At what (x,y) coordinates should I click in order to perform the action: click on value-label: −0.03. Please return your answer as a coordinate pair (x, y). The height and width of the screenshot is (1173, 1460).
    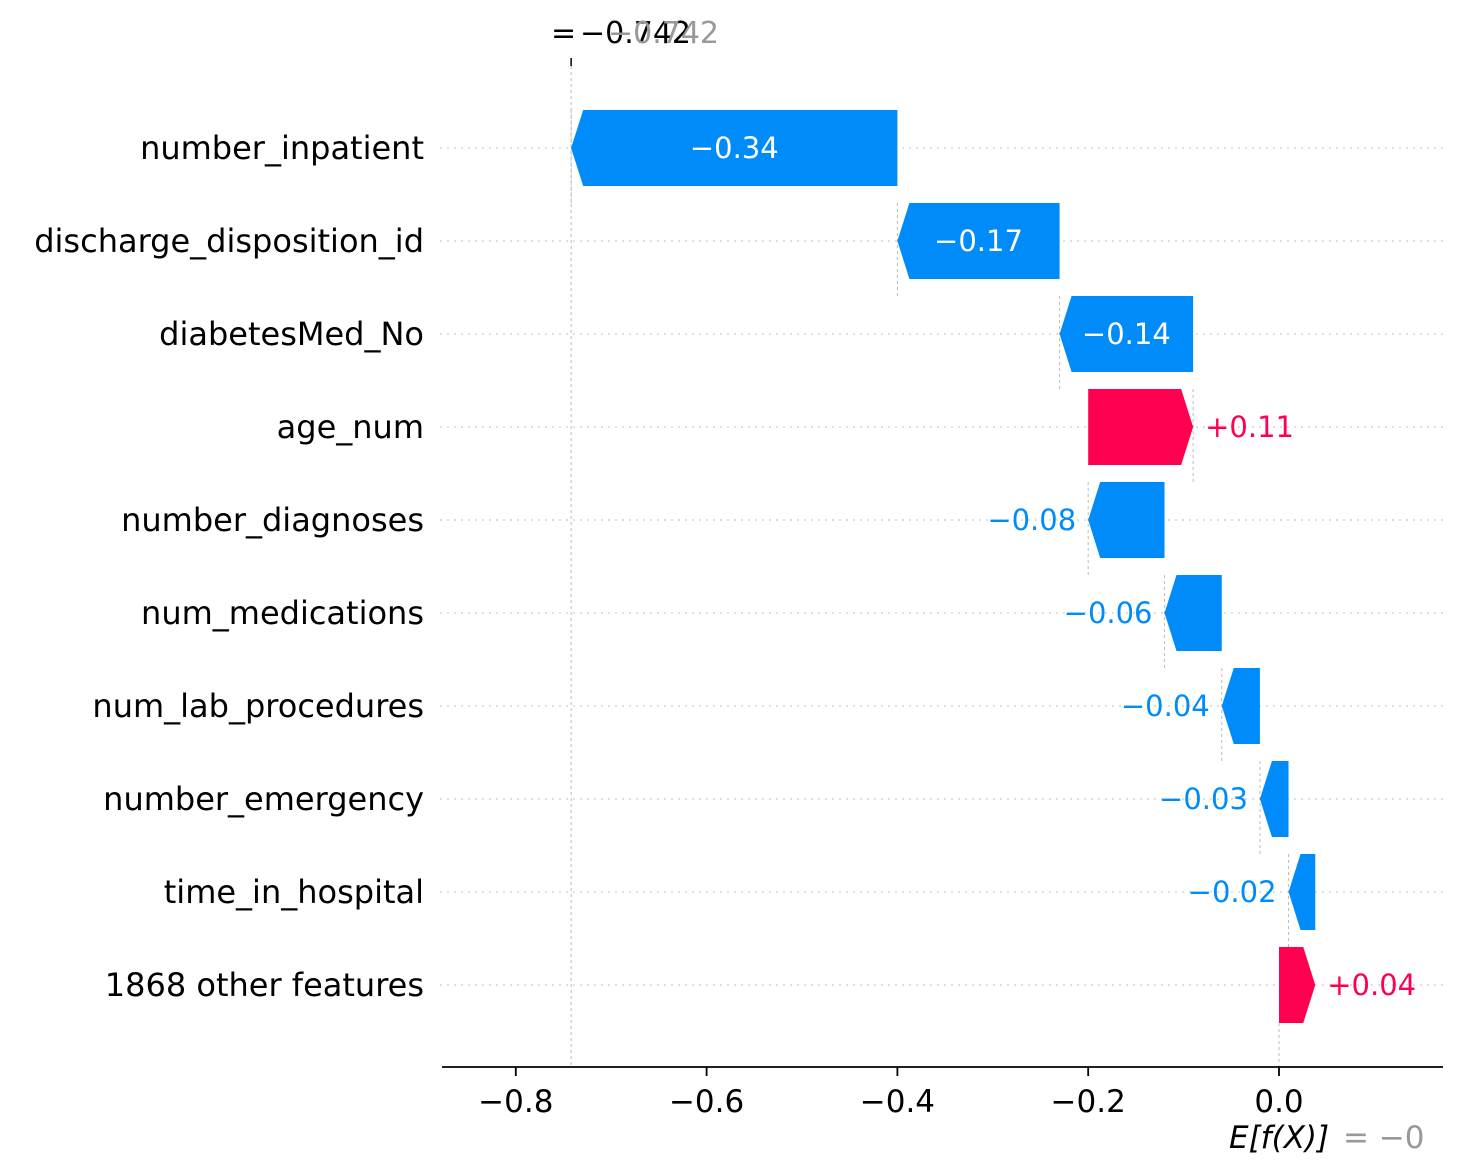
    Looking at the image, I should click on (1203, 799).